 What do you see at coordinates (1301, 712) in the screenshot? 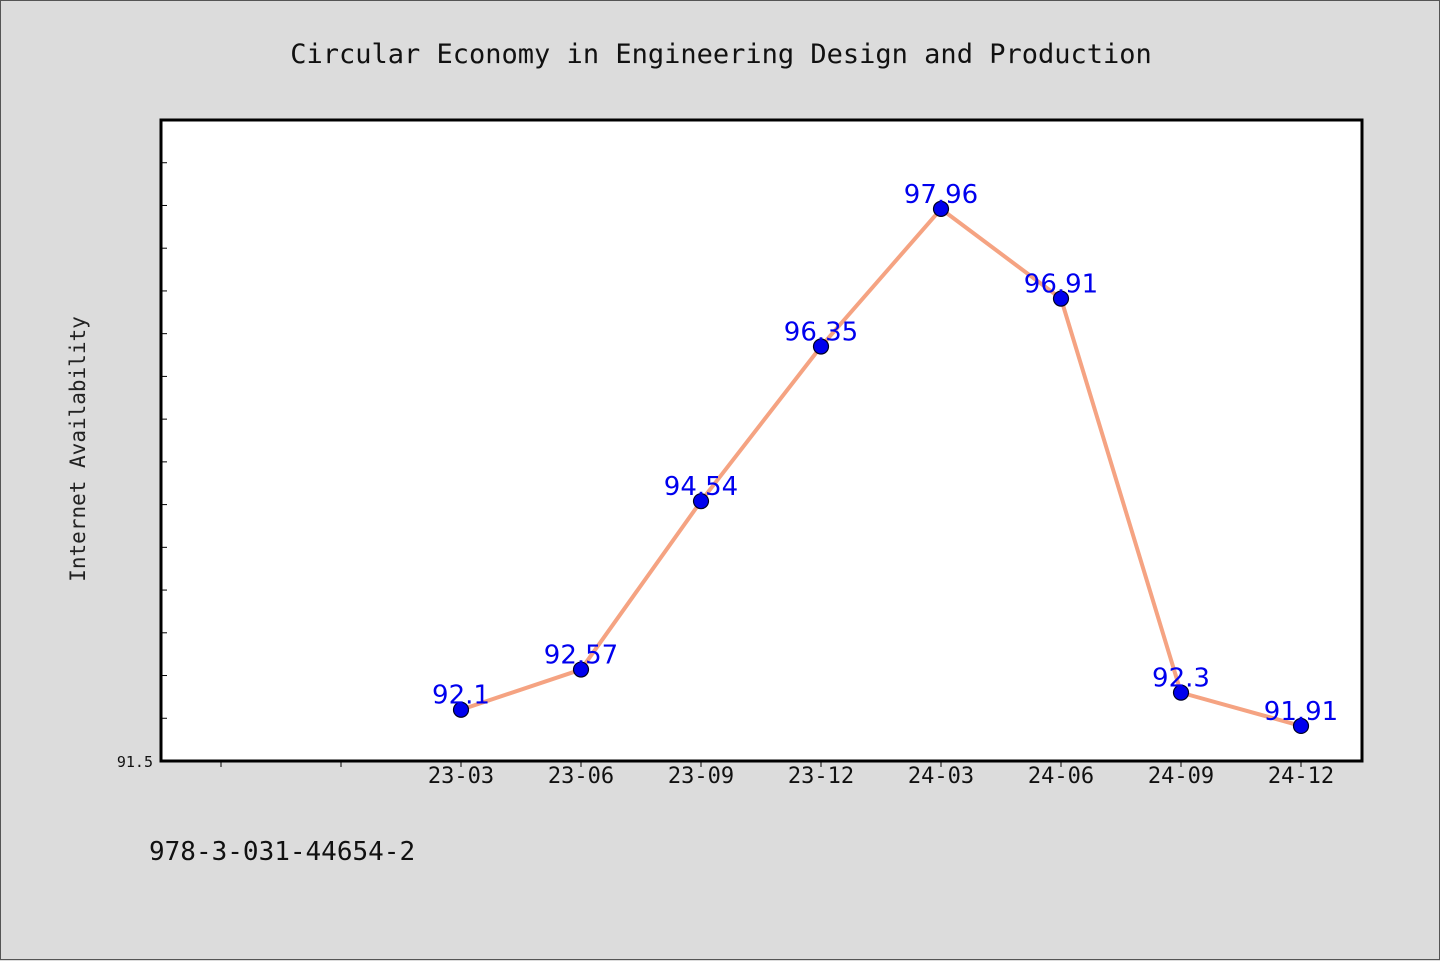
I see `data-label: 91.91` at bounding box center [1301, 712].